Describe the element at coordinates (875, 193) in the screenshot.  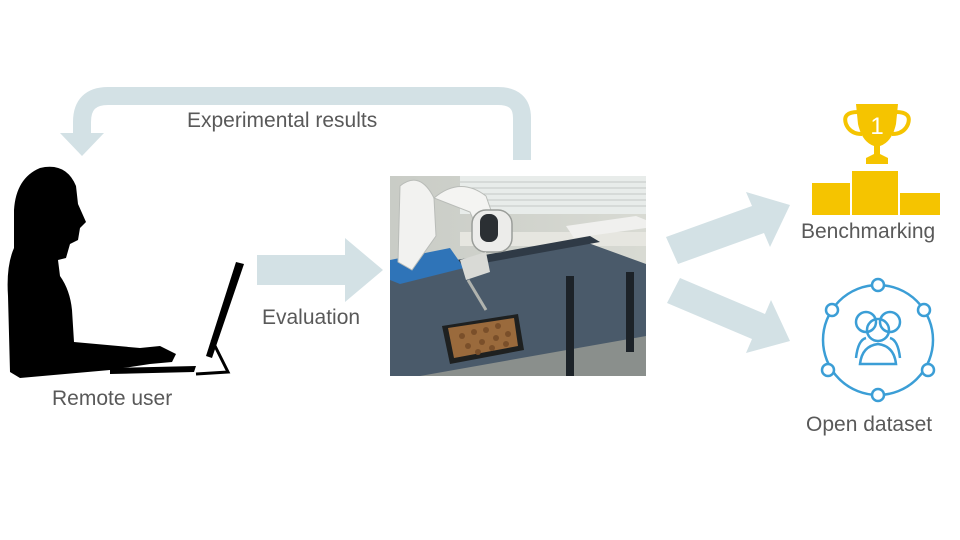
I see `podium-center` at that location.